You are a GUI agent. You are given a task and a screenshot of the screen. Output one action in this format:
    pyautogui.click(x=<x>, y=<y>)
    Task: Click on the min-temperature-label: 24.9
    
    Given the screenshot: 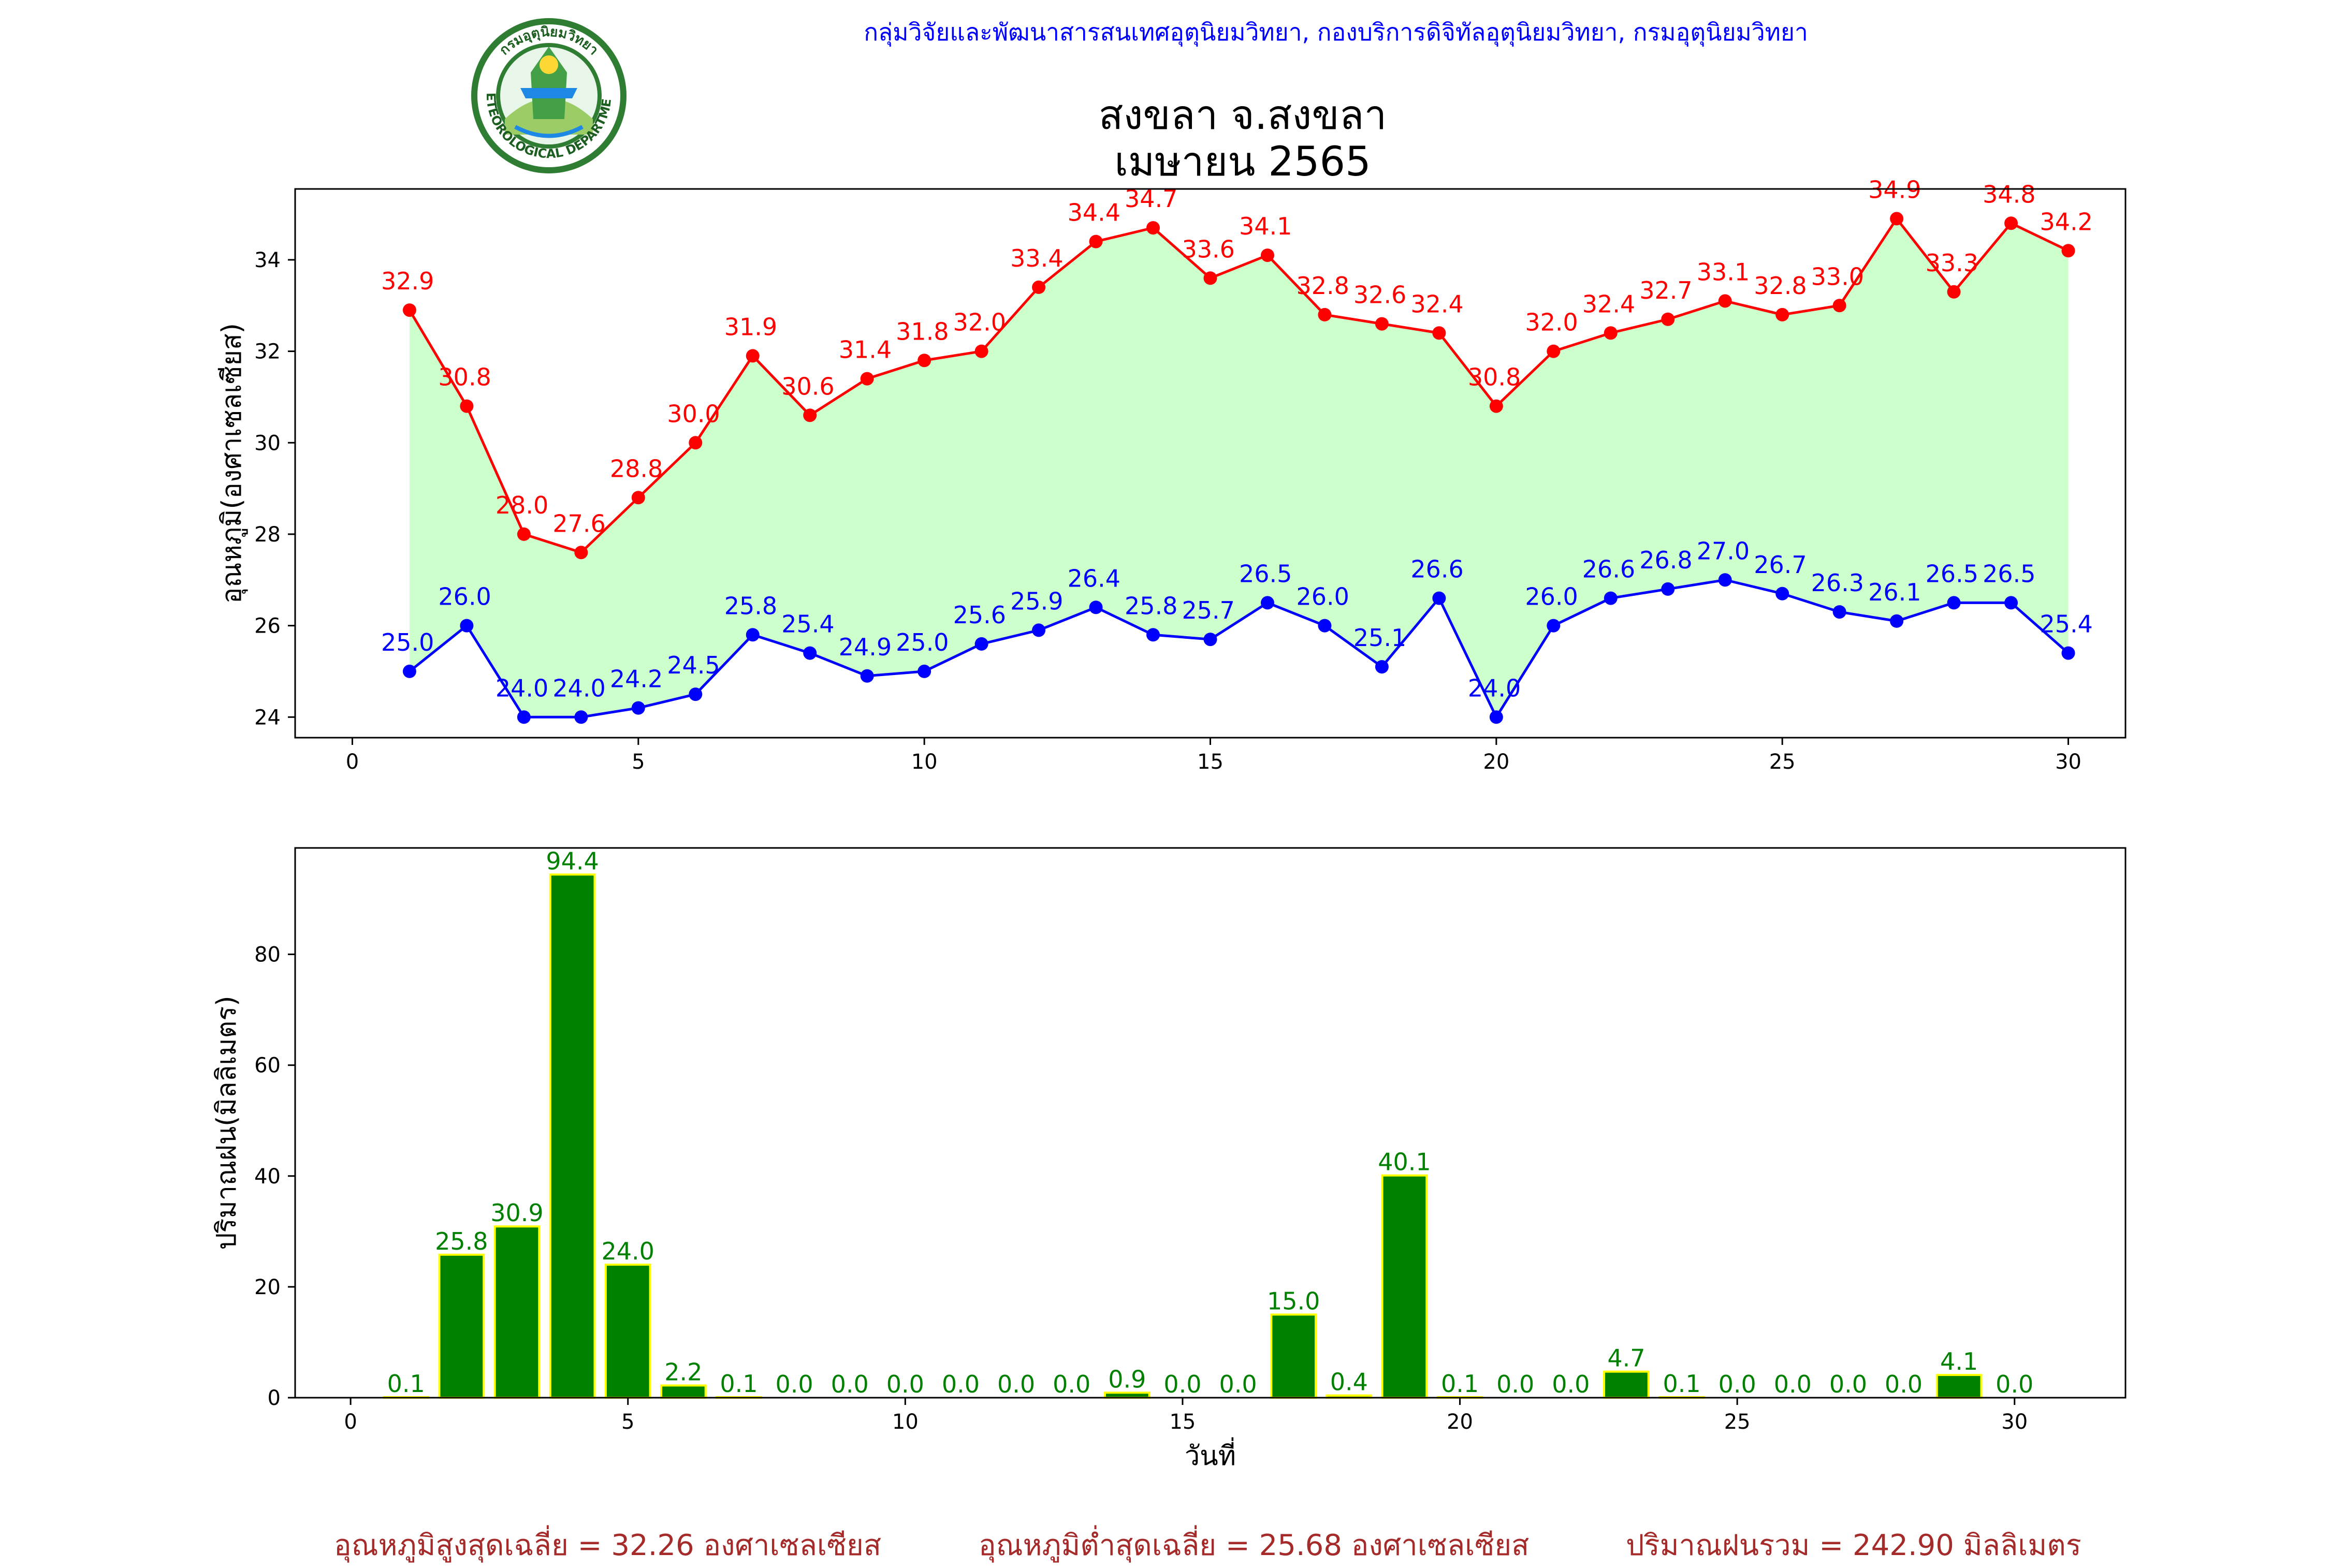 What is the action you would take?
    pyautogui.click(x=865, y=647)
    